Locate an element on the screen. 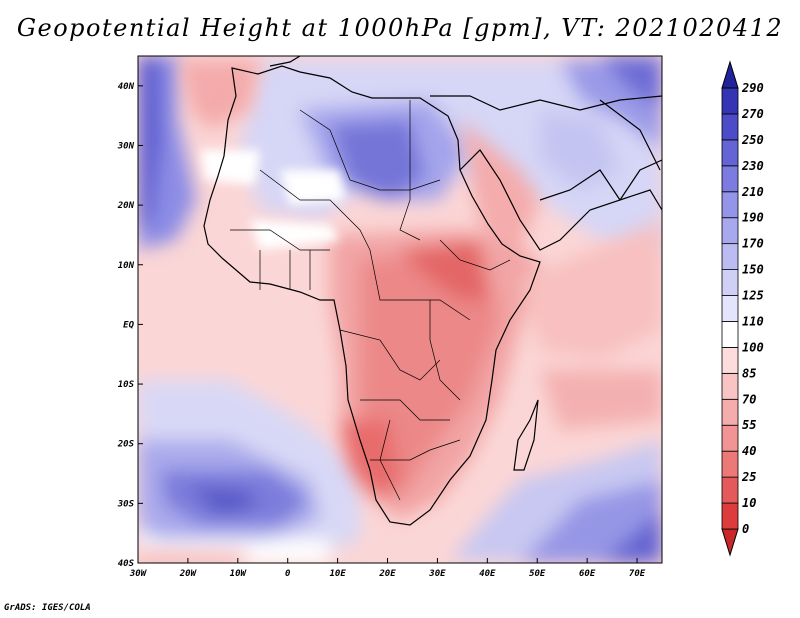 Image resolution: width=800 pixels, height=618 pixels. lon-tick-label: 40E is located at coordinates (487, 574).